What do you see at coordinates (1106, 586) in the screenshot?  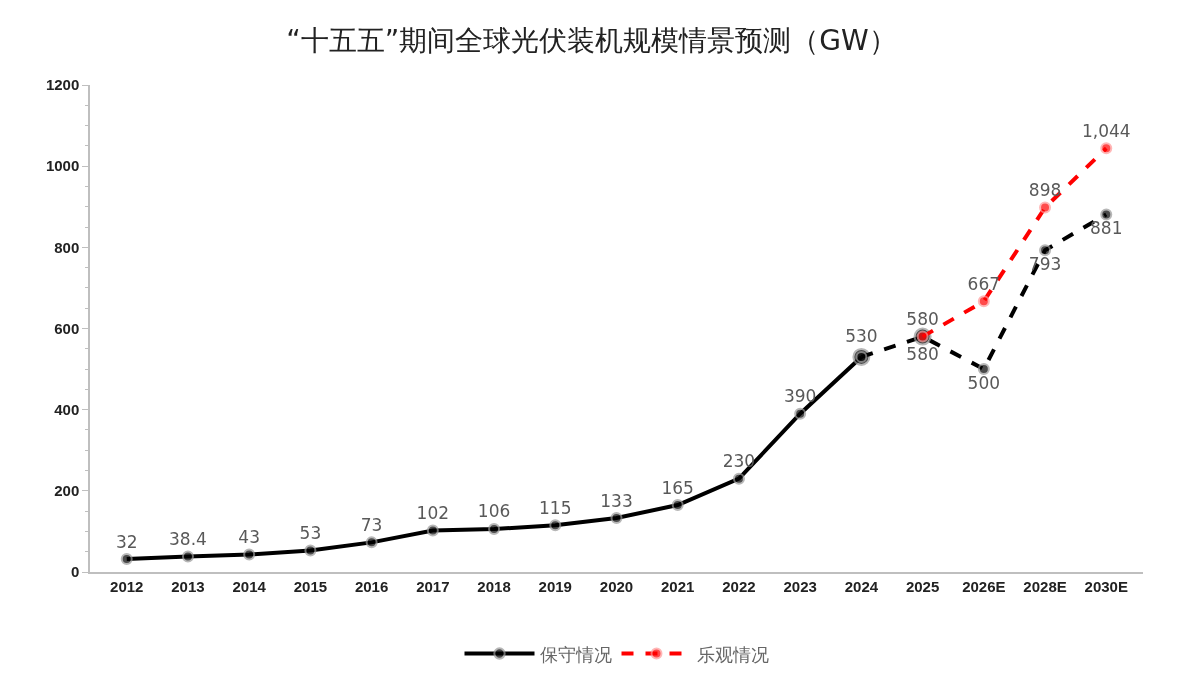 I see `x-tick-label: 2030E` at bounding box center [1106, 586].